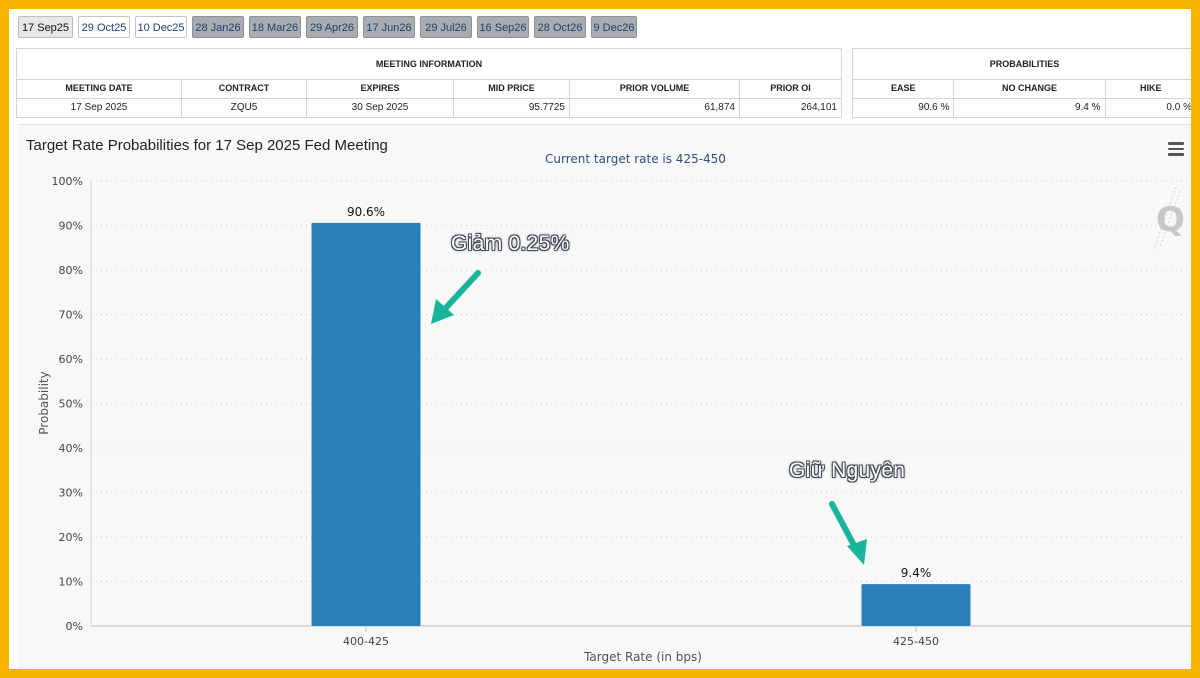 This screenshot has height=678, width=1200. What do you see at coordinates (512, 88) in the screenshot?
I see `header-mid-price: MID PRICE` at bounding box center [512, 88].